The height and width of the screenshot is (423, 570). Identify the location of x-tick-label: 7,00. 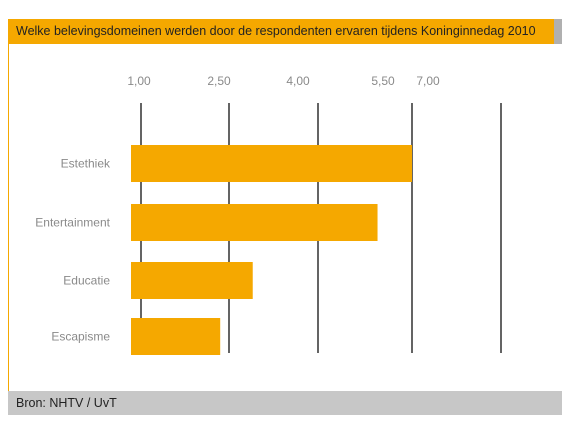
(428, 81).